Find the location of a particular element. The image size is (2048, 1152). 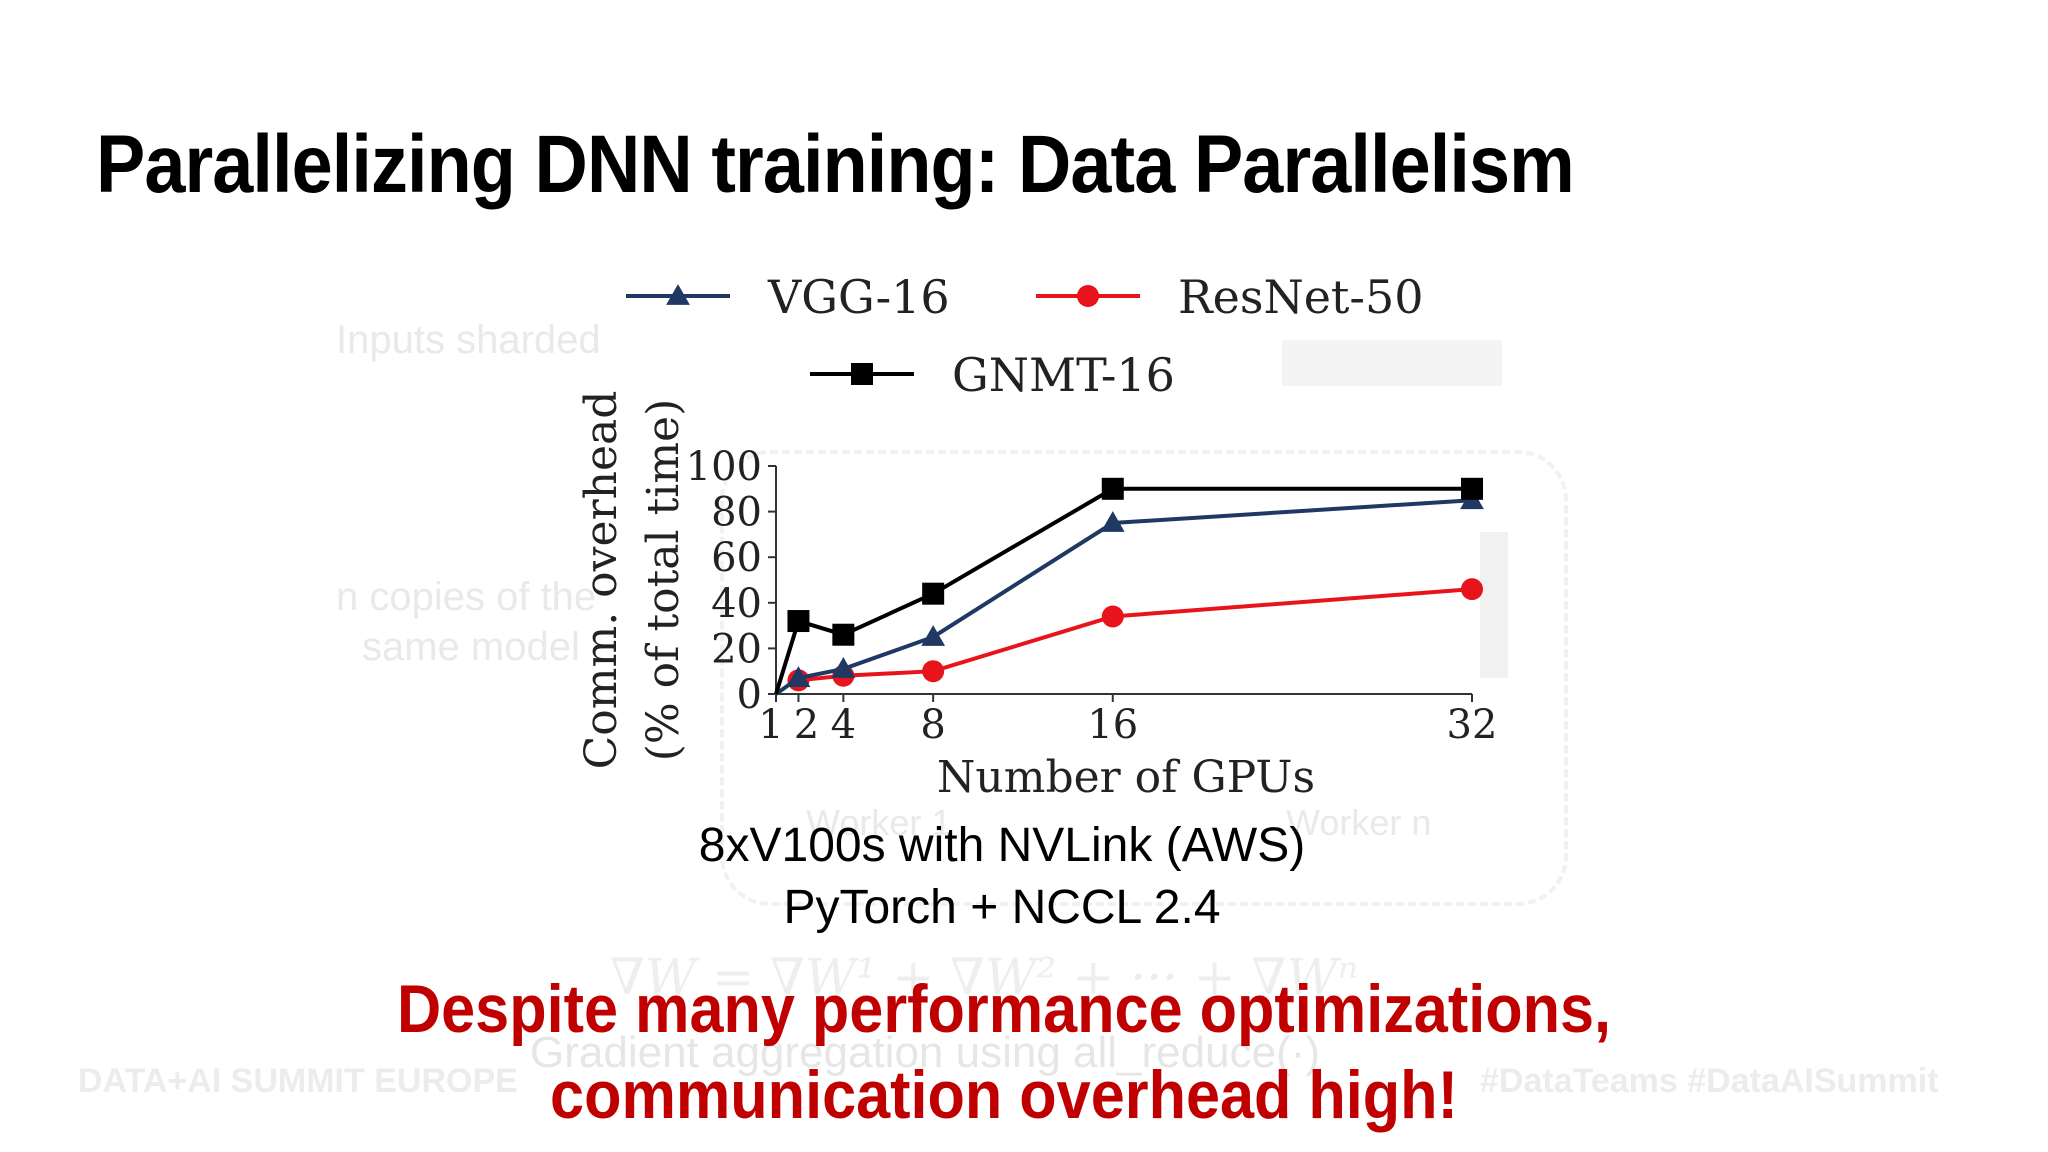

y-tick-label: 20 is located at coordinates (736, 649).